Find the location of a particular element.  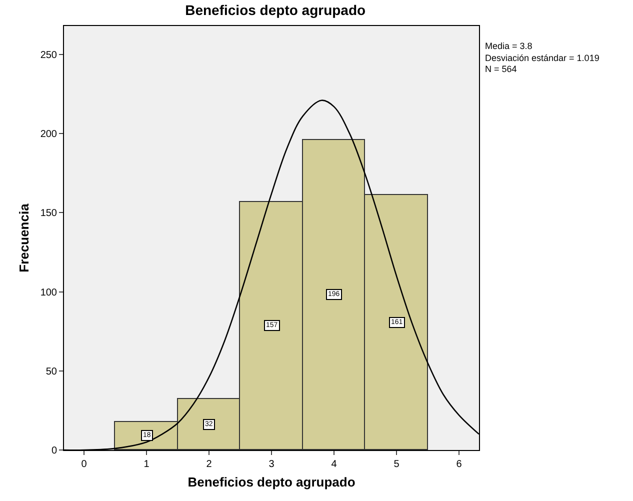

y-tick-label: 50 is located at coordinates (52, 372).